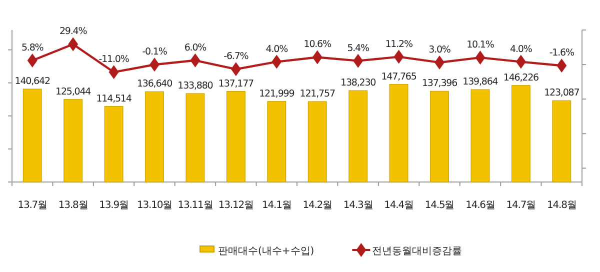 Image resolution: width=600 pixels, height=272 pixels. What do you see at coordinates (562, 93) in the screenshot?
I see `data-label: 123,087` at bounding box center [562, 93].